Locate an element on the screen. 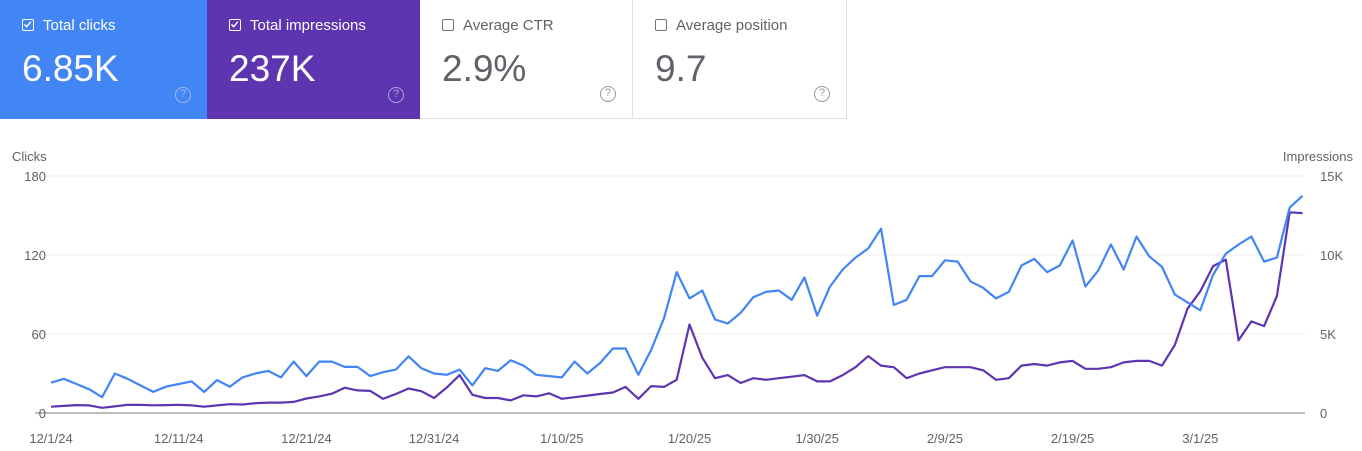 This screenshot has height=451, width=1362. x-axis-tick-label: 12/1/24 is located at coordinates (50, 438).